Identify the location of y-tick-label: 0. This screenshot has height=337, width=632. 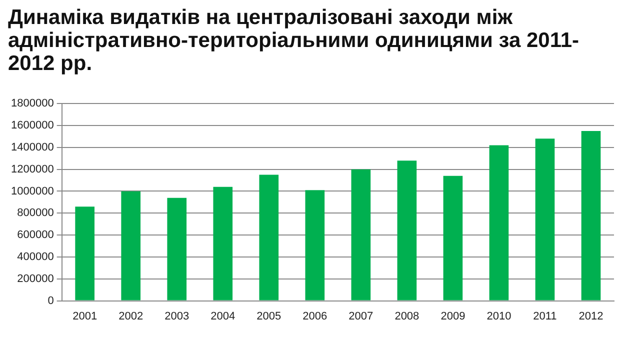
(51, 300).